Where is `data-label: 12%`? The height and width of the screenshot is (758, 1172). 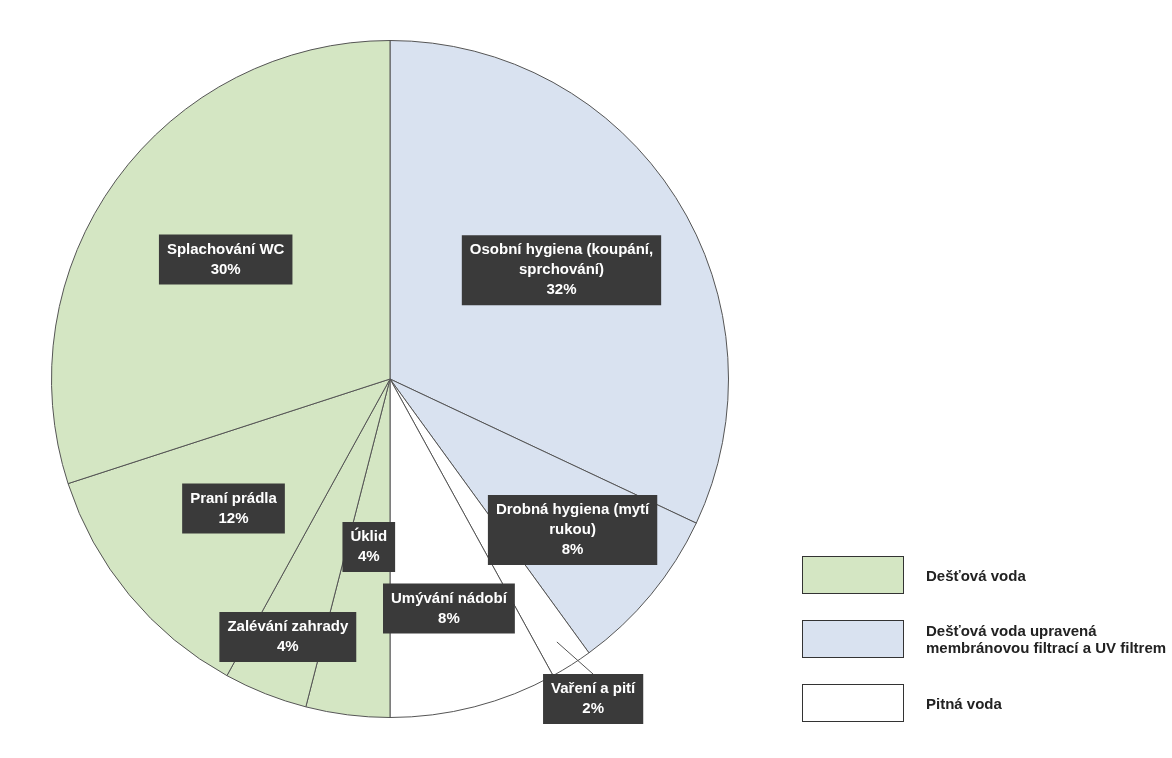 data-label: 12% is located at coordinates (233, 517).